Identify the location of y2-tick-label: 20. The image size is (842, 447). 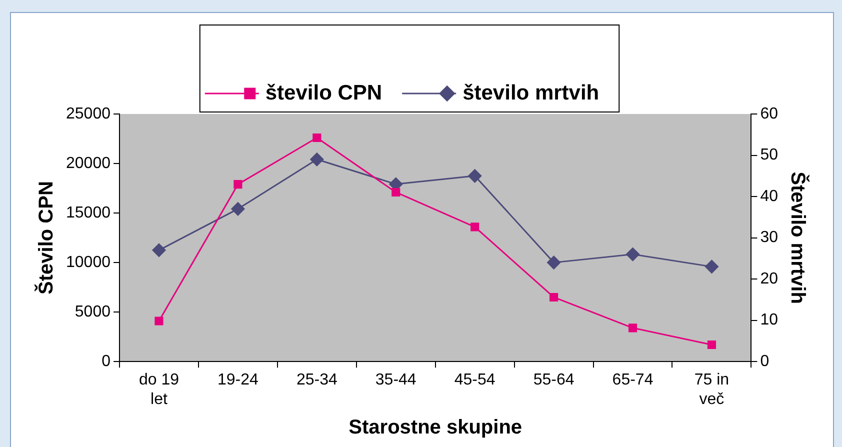
(769, 279).